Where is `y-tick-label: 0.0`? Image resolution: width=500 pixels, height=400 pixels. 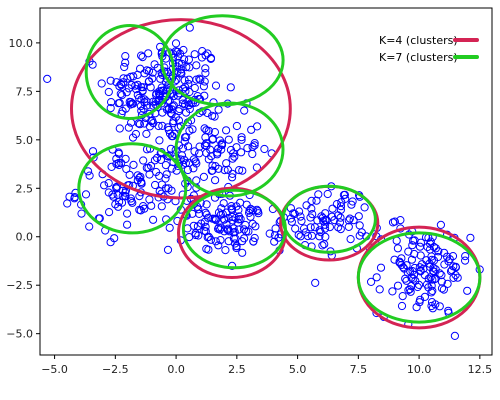 y-tick-label: 0.0 is located at coordinates (25, 237).